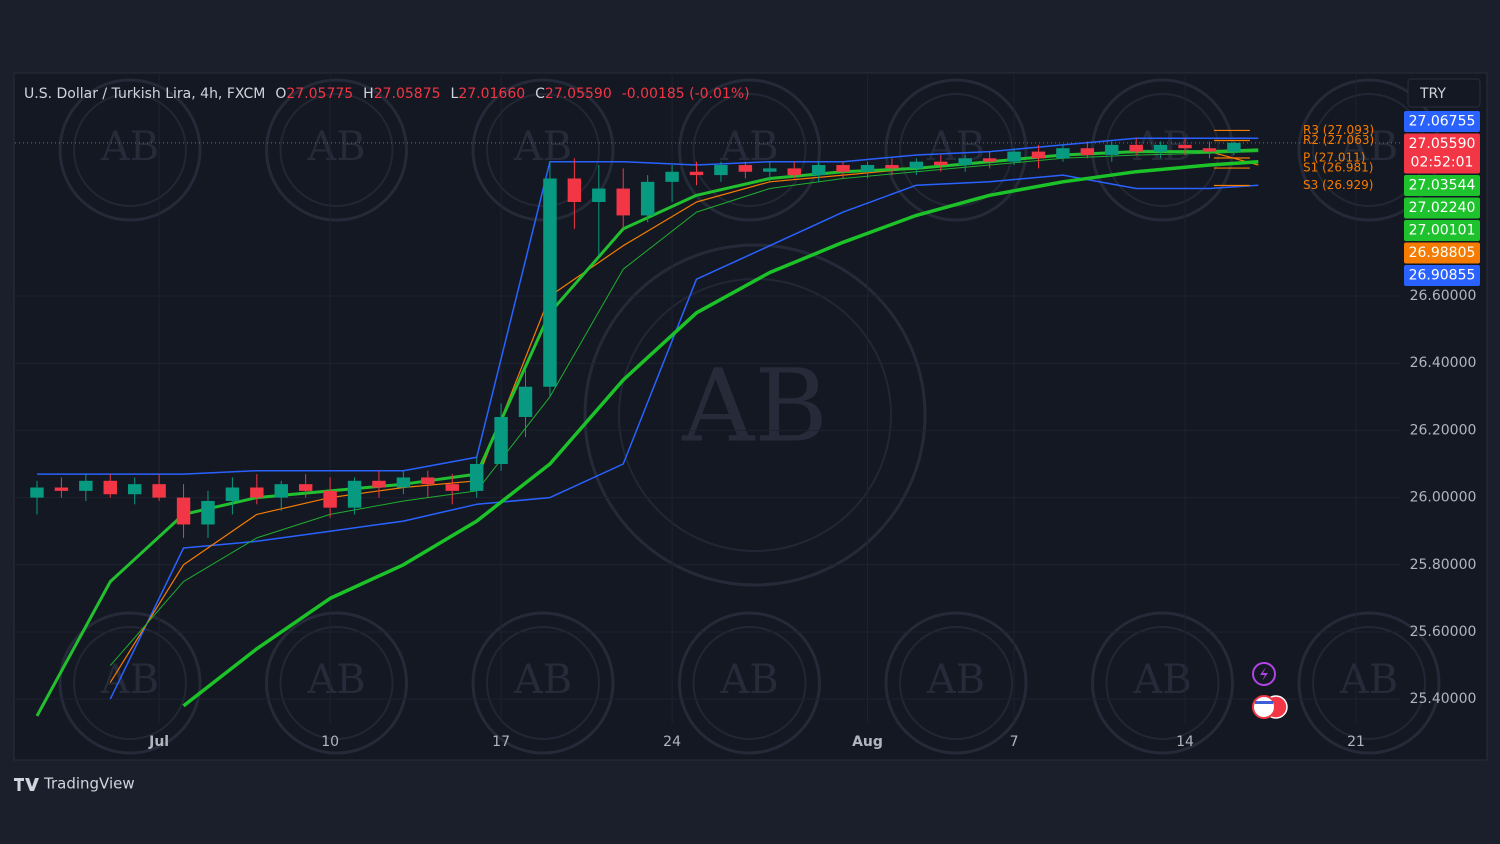  I want to click on y-tick-label: 26.40000, so click(1443, 363).